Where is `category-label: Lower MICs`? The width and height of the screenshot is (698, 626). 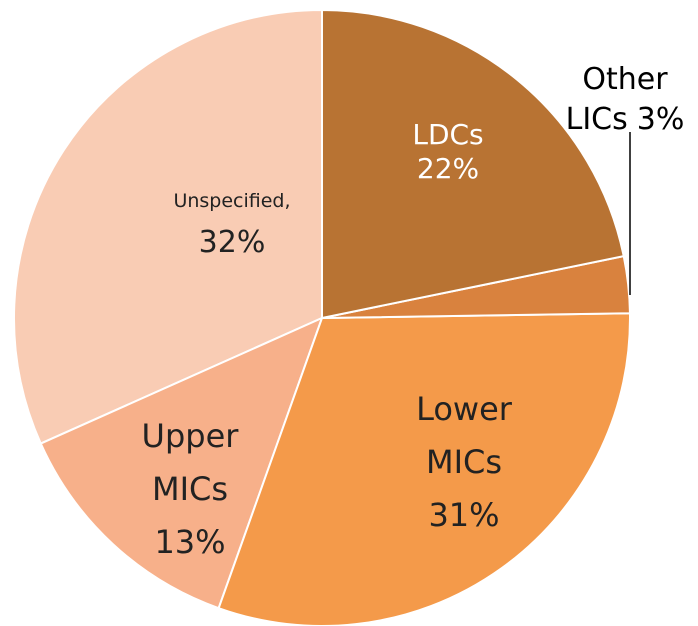 category-label: Lower MICs is located at coordinates (464, 435).